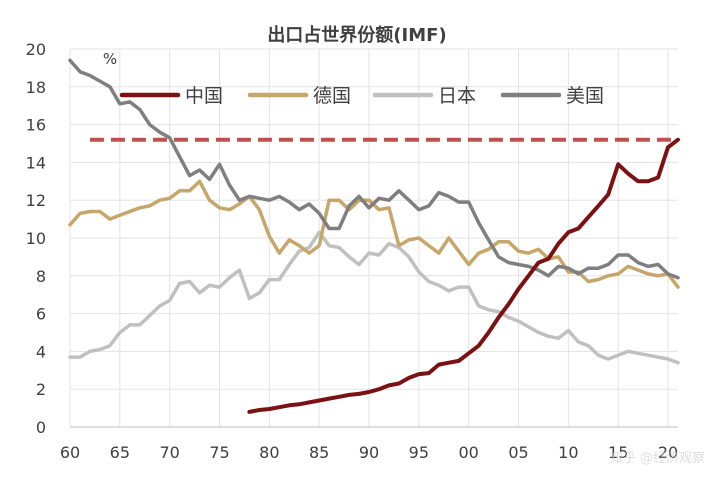  Describe the element at coordinates (618, 452) in the screenshot. I see `x-tick-label: 15` at that location.